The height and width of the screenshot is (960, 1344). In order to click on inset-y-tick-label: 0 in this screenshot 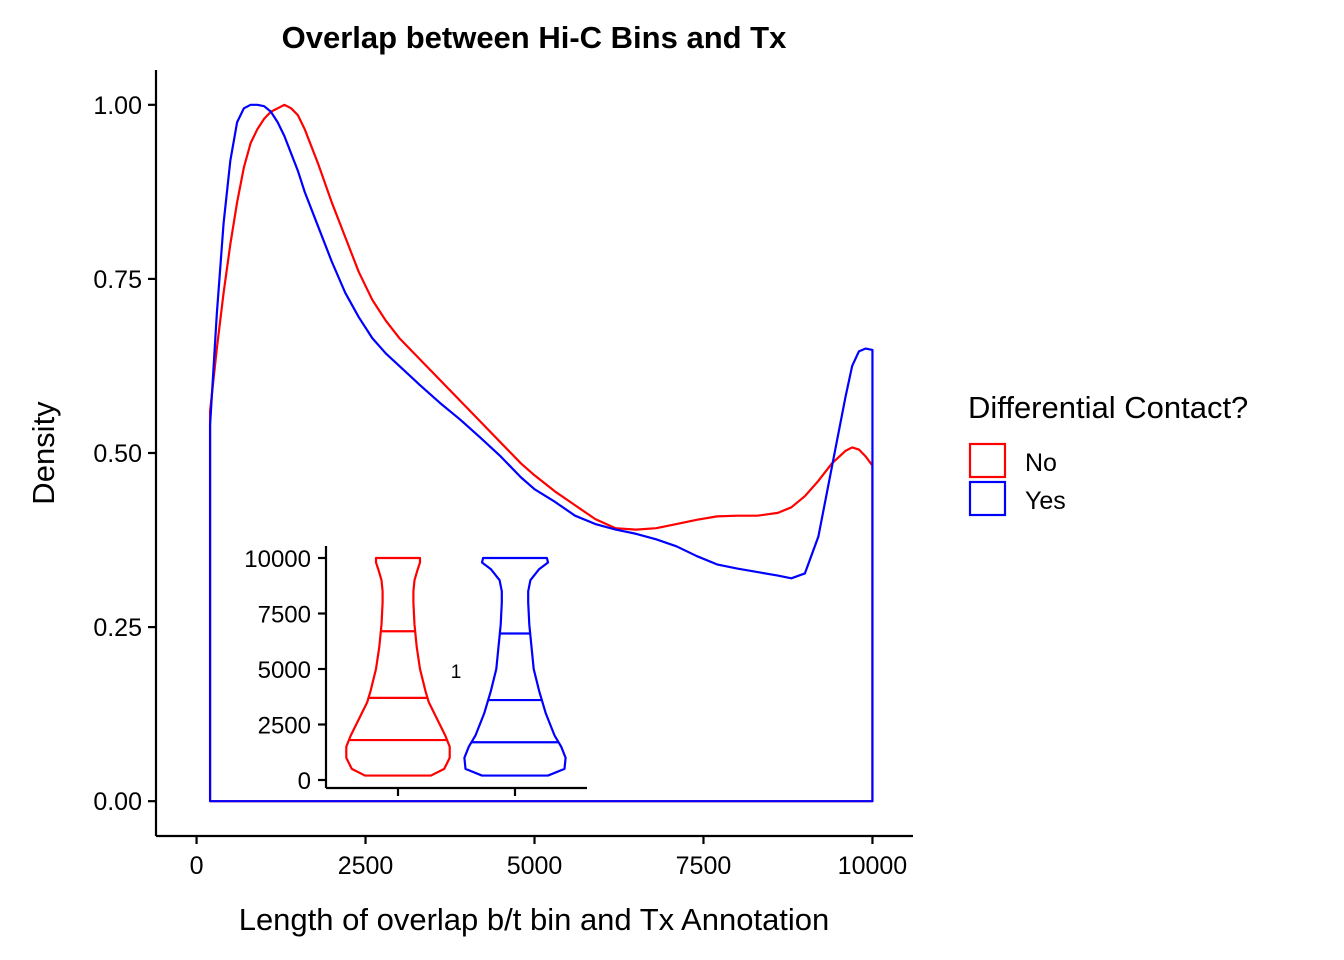, I will do `click(304, 781)`.